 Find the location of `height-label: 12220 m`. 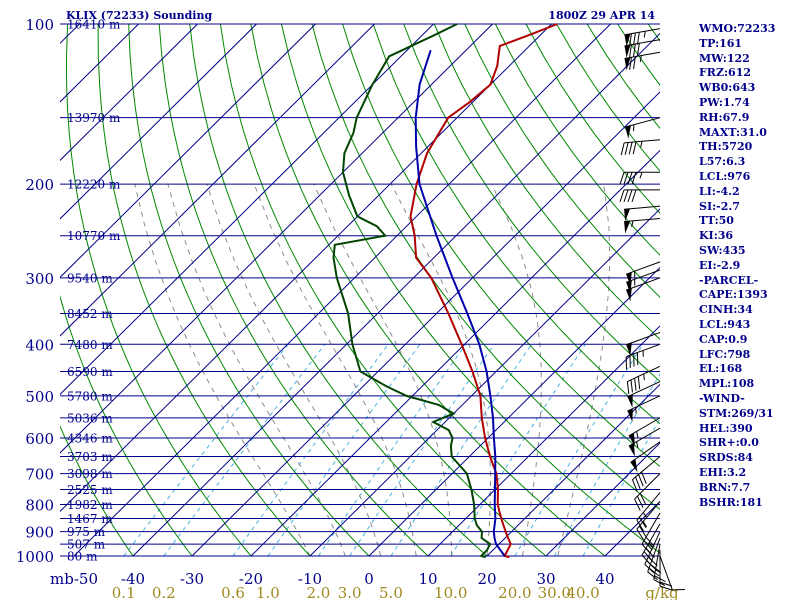

height-label: 12220 m is located at coordinates (94, 185).